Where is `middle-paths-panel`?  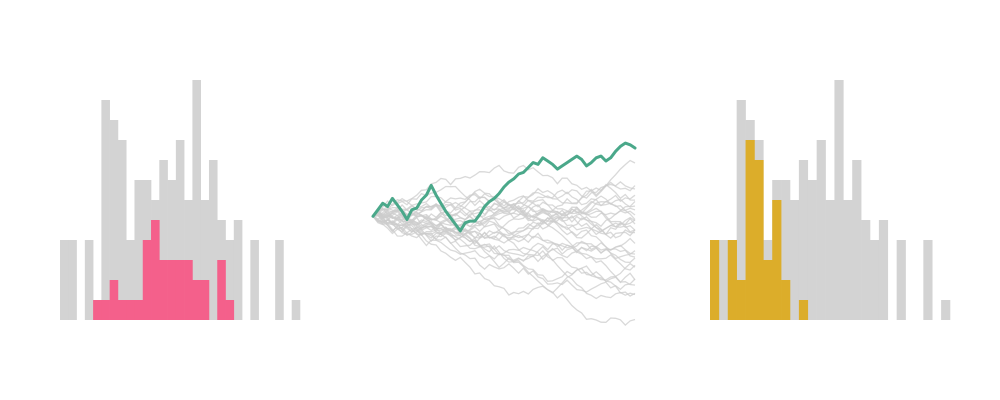 middle-paths-panel is located at coordinates (504, 234).